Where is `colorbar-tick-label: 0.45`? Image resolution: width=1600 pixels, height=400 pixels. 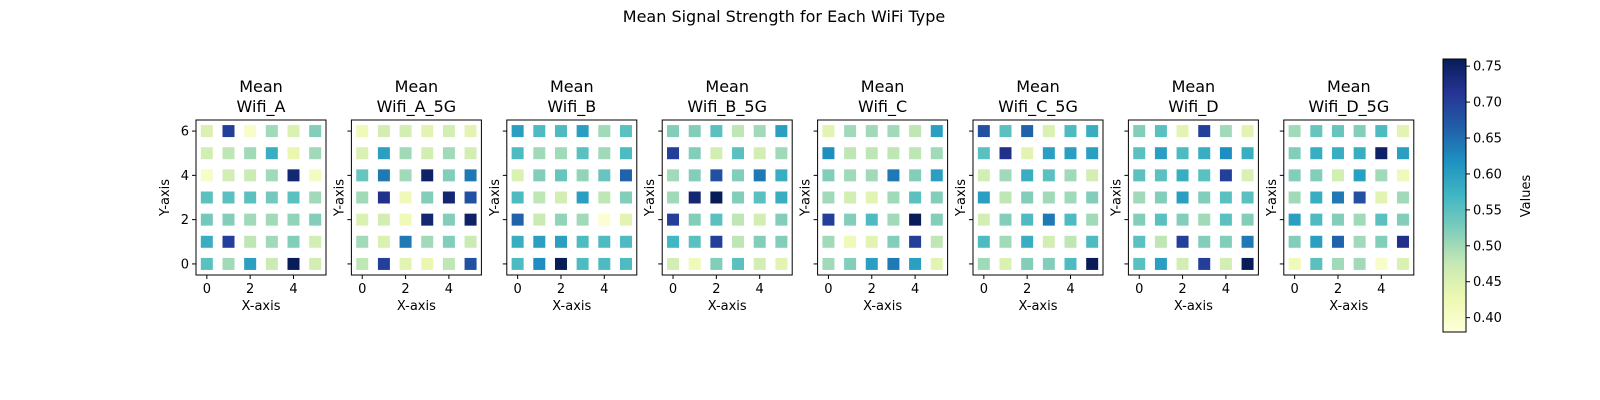 colorbar-tick-label: 0.45 is located at coordinates (1487, 282).